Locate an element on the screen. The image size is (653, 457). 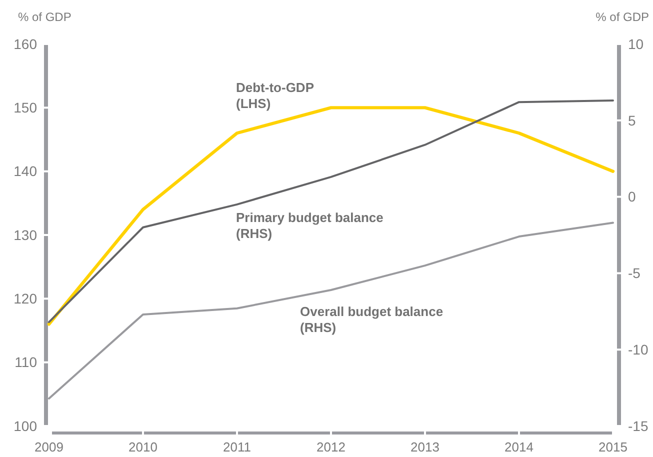
y-tick-label: 130 is located at coordinates (26, 234).